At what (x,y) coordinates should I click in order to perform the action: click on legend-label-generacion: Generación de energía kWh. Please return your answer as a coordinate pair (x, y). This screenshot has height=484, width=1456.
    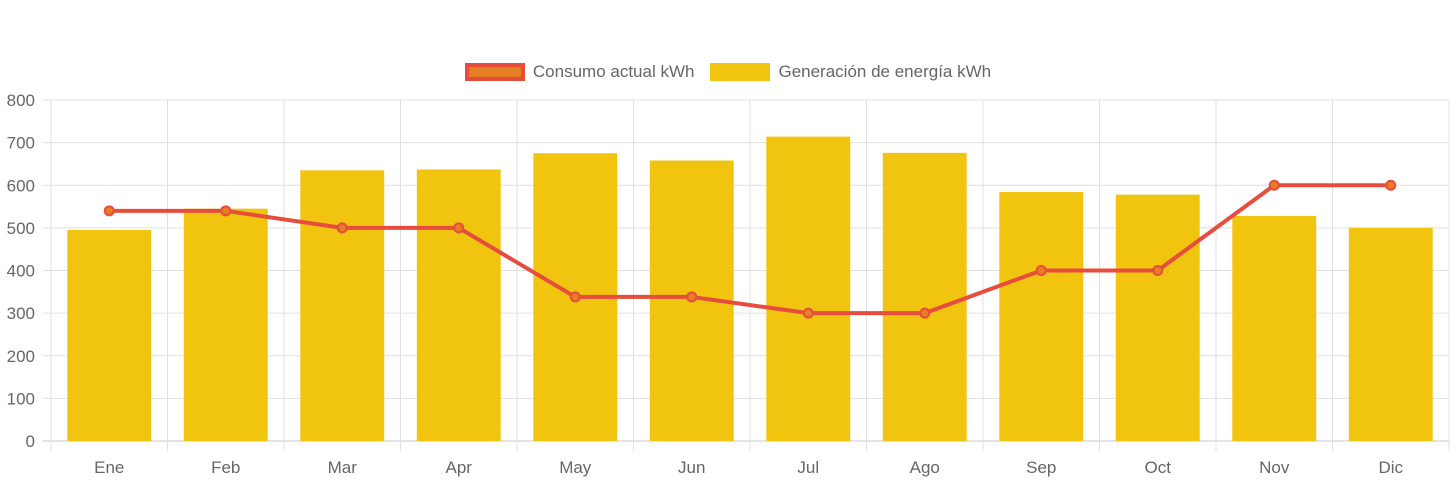
    Looking at the image, I should click on (885, 71).